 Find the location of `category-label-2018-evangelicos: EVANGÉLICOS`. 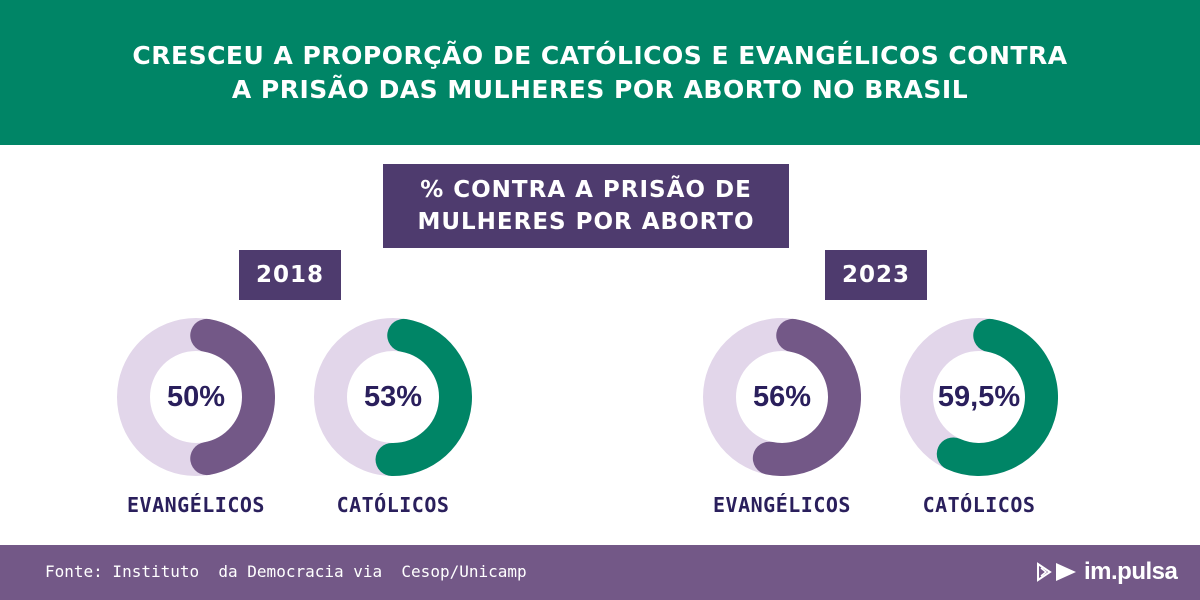

category-label-2018-evangelicos: EVANGÉLICOS is located at coordinates (196, 505).